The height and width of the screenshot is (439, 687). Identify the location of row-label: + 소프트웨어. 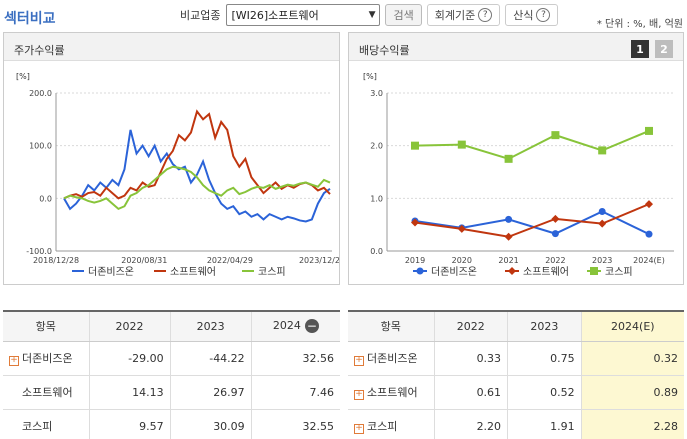
(391, 392).